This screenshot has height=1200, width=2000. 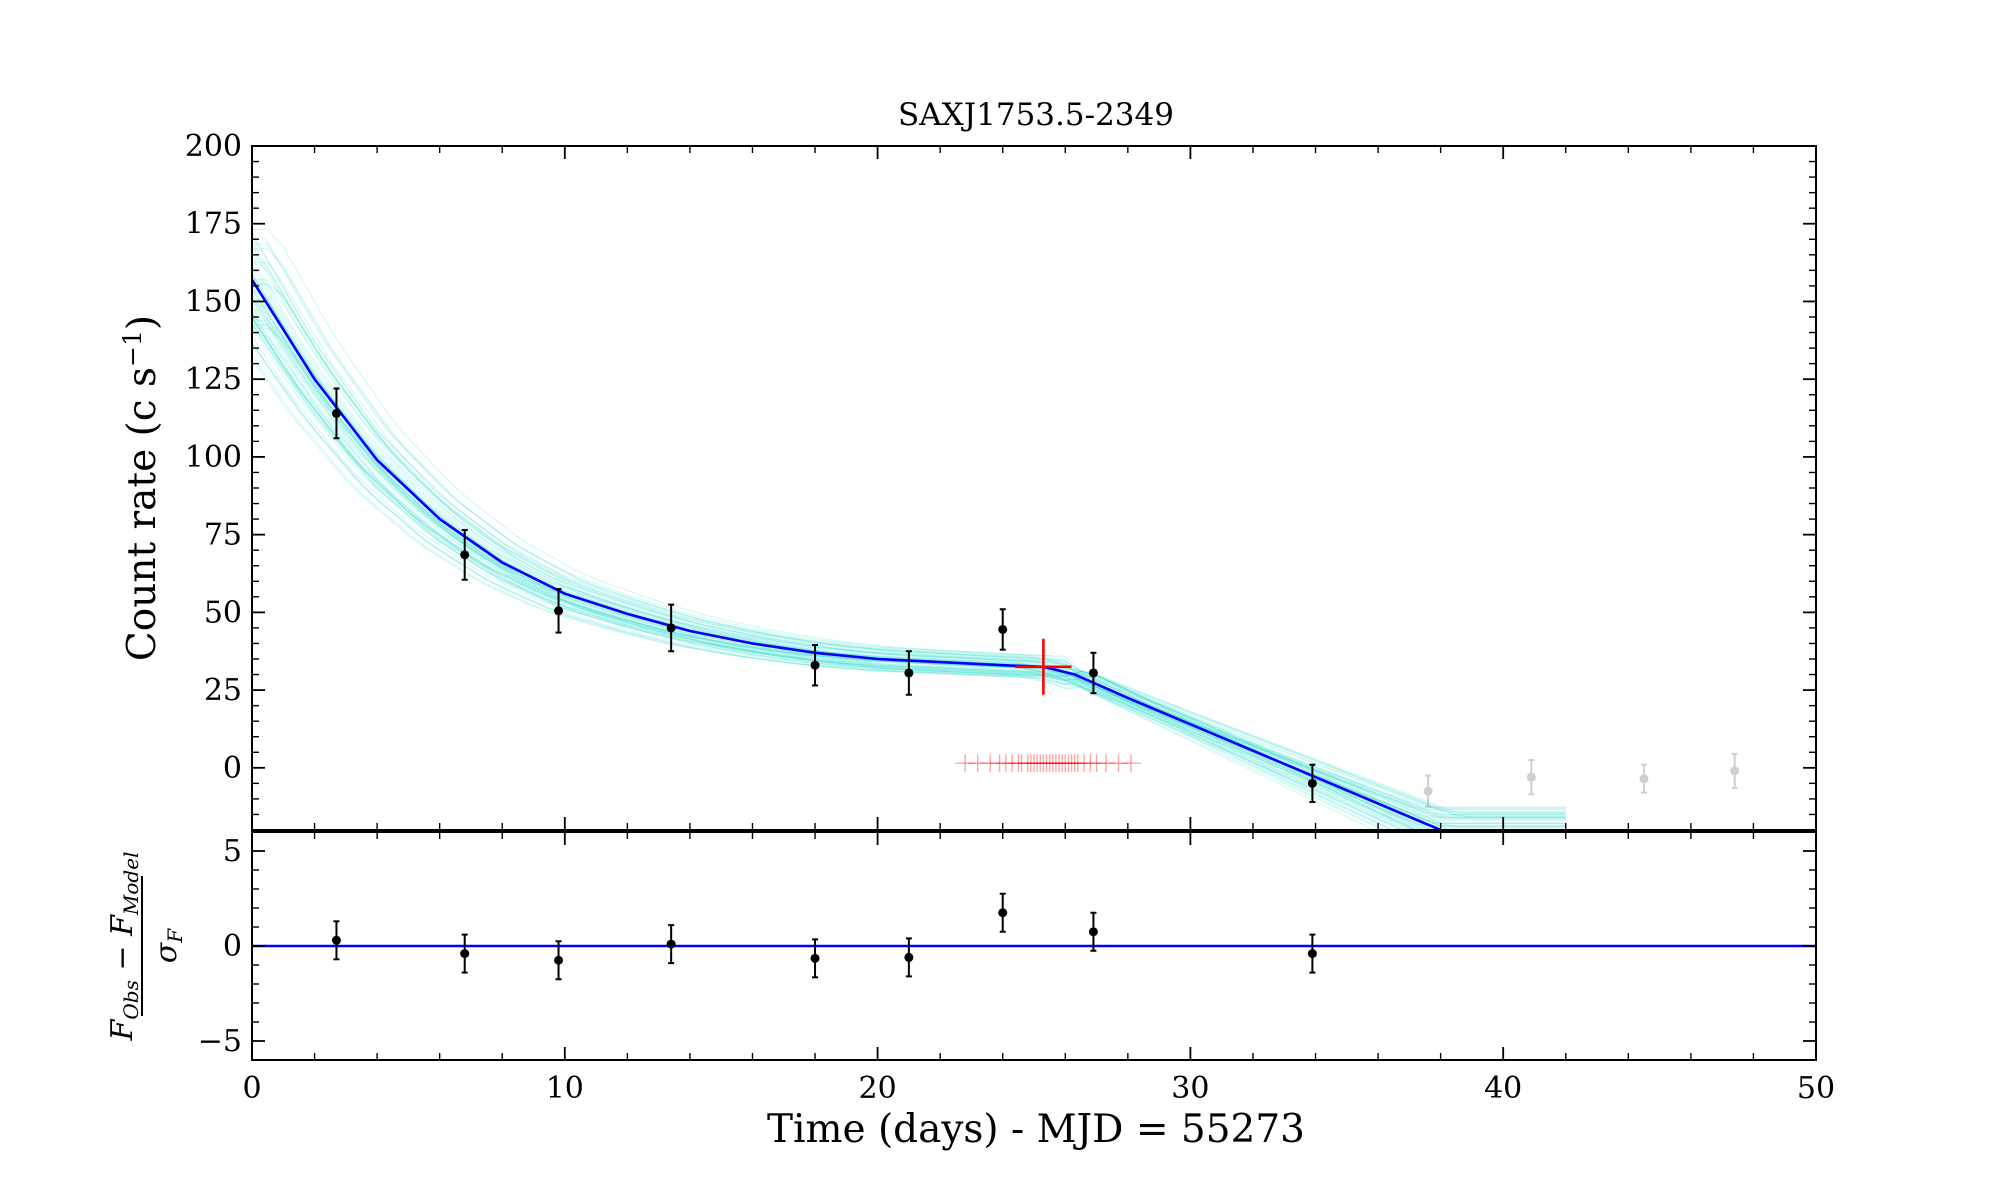 What do you see at coordinates (124, 947) in the screenshot?
I see `svg-text: FObs − FModel` at bounding box center [124, 947].